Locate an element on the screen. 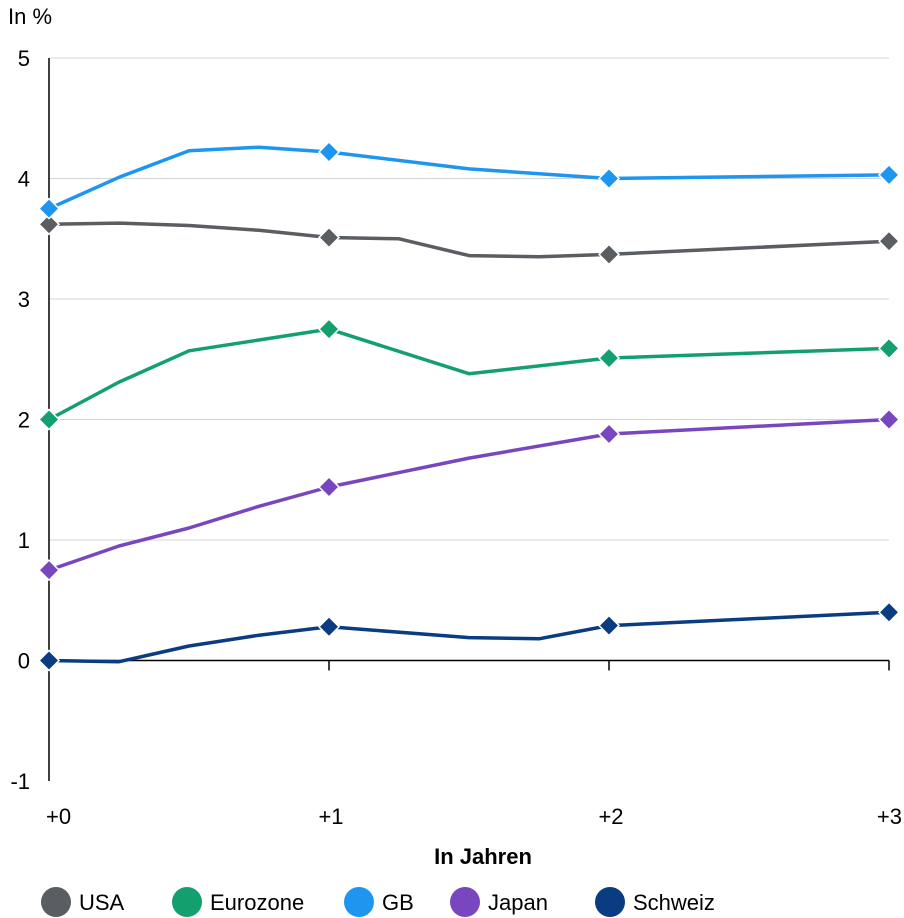 This screenshot has height=918, width=904. legend-label: GB is located at coordinates (398, 902).